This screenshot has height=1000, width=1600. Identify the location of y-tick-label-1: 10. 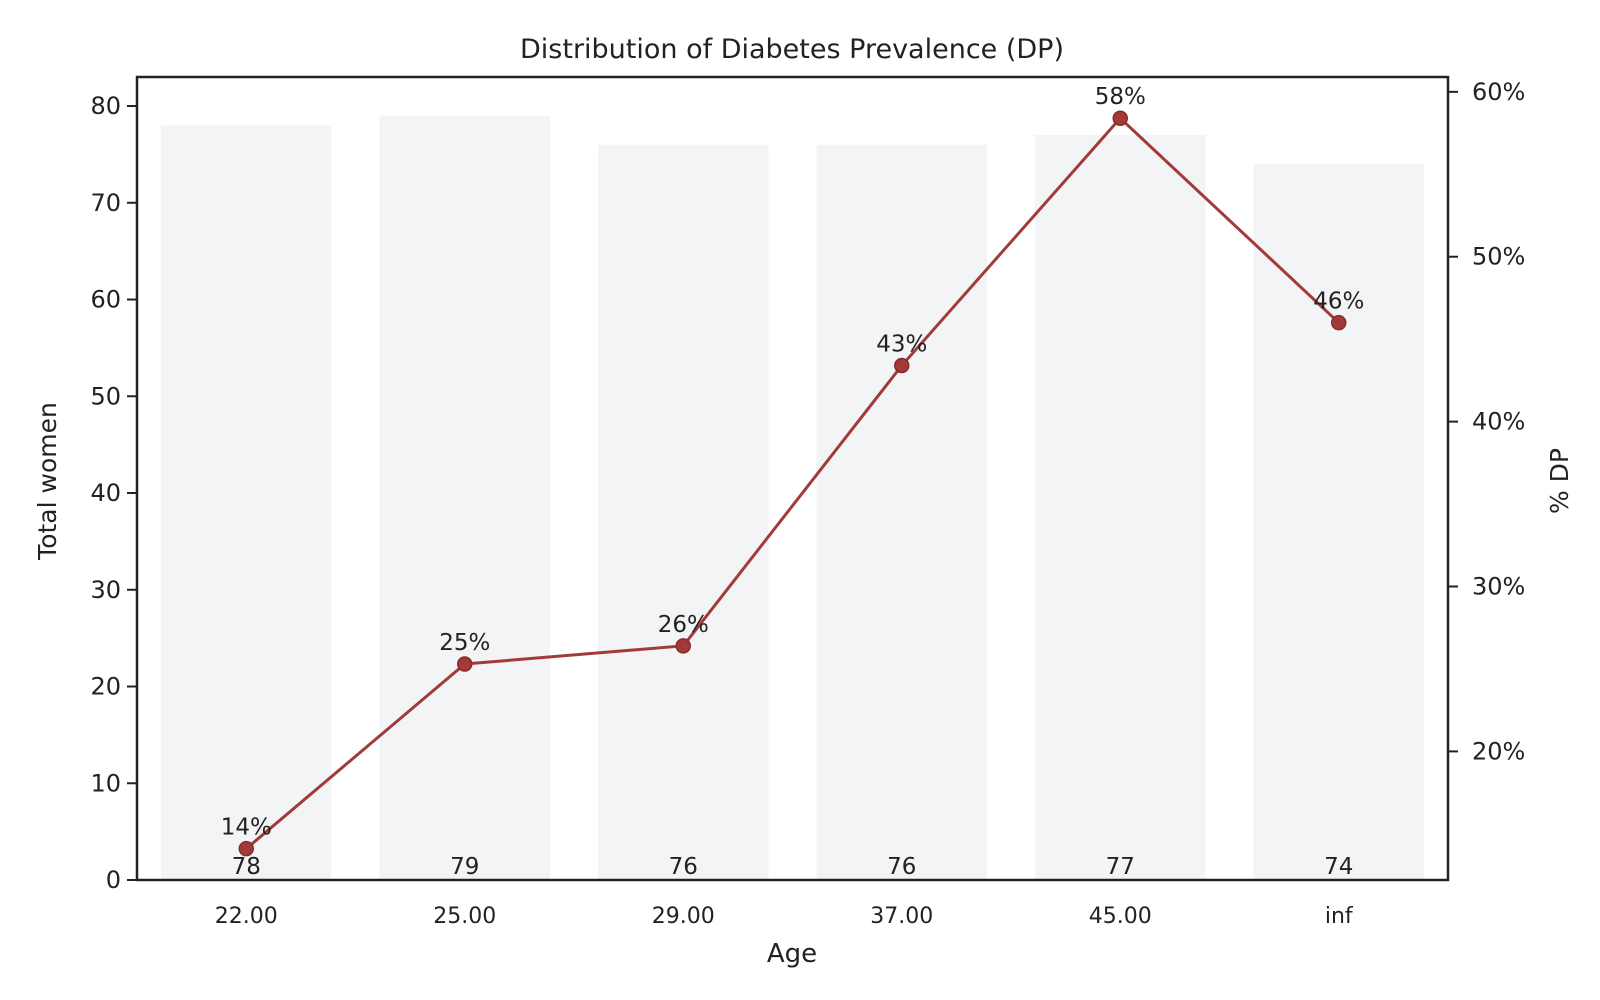
(105, 783).